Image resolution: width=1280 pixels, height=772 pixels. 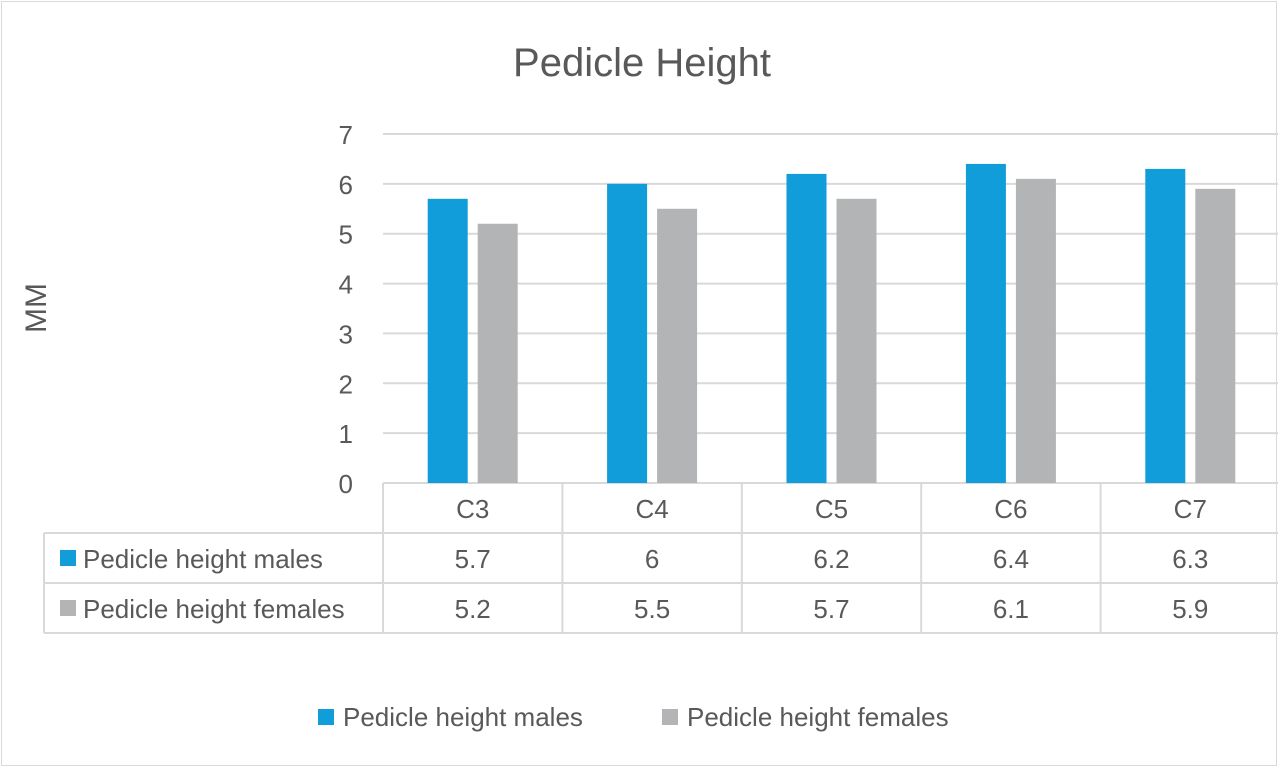 What do you see at coordinates (818, 717) in the screenshot?
I see `legend-label-series-1: Pedicle height females` at bounding box center [818, 717].